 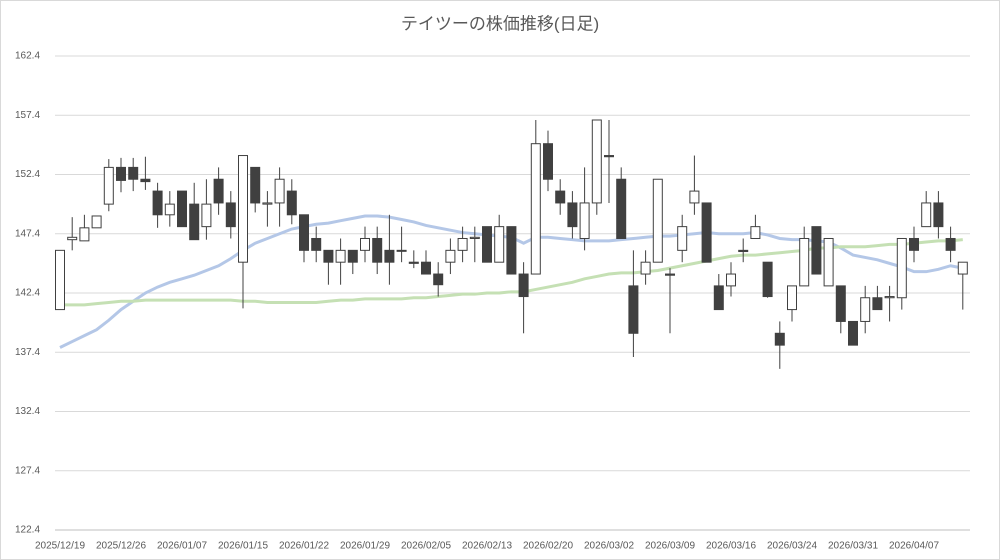 What do you see at coordinates (365, 546) in the screenshot?
I see `x-tick-label: 2026/01/29` at bounding box center [365, 546].